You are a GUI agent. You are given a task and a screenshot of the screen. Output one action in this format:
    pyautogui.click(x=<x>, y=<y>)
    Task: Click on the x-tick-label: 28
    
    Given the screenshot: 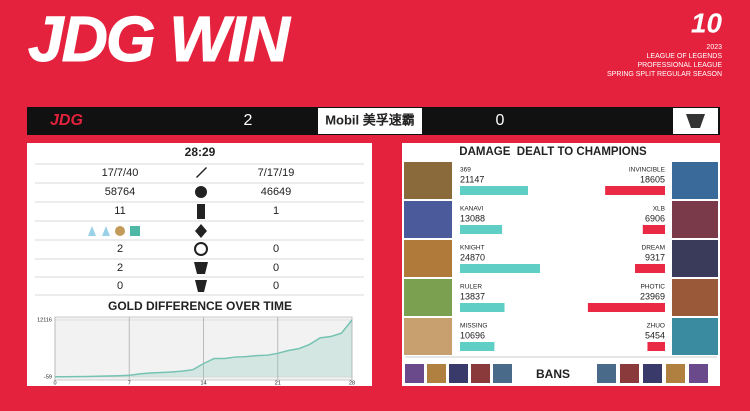 What is the action you would take?
    pyautogui.click(x=352, y=383)
    